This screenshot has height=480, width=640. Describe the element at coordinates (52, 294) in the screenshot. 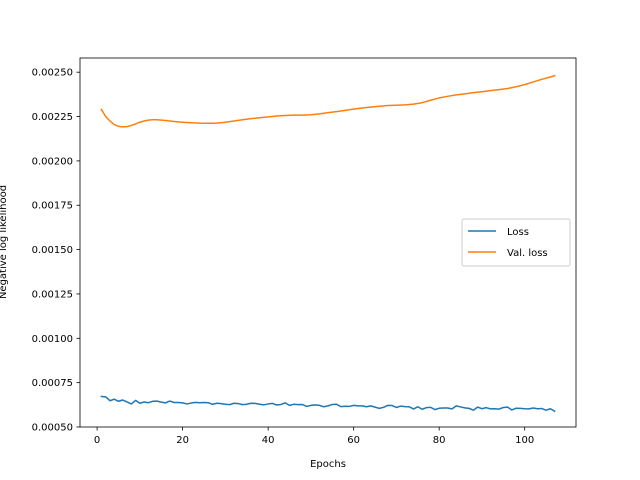

I see `y-tick-label: 0.00125` at that location.